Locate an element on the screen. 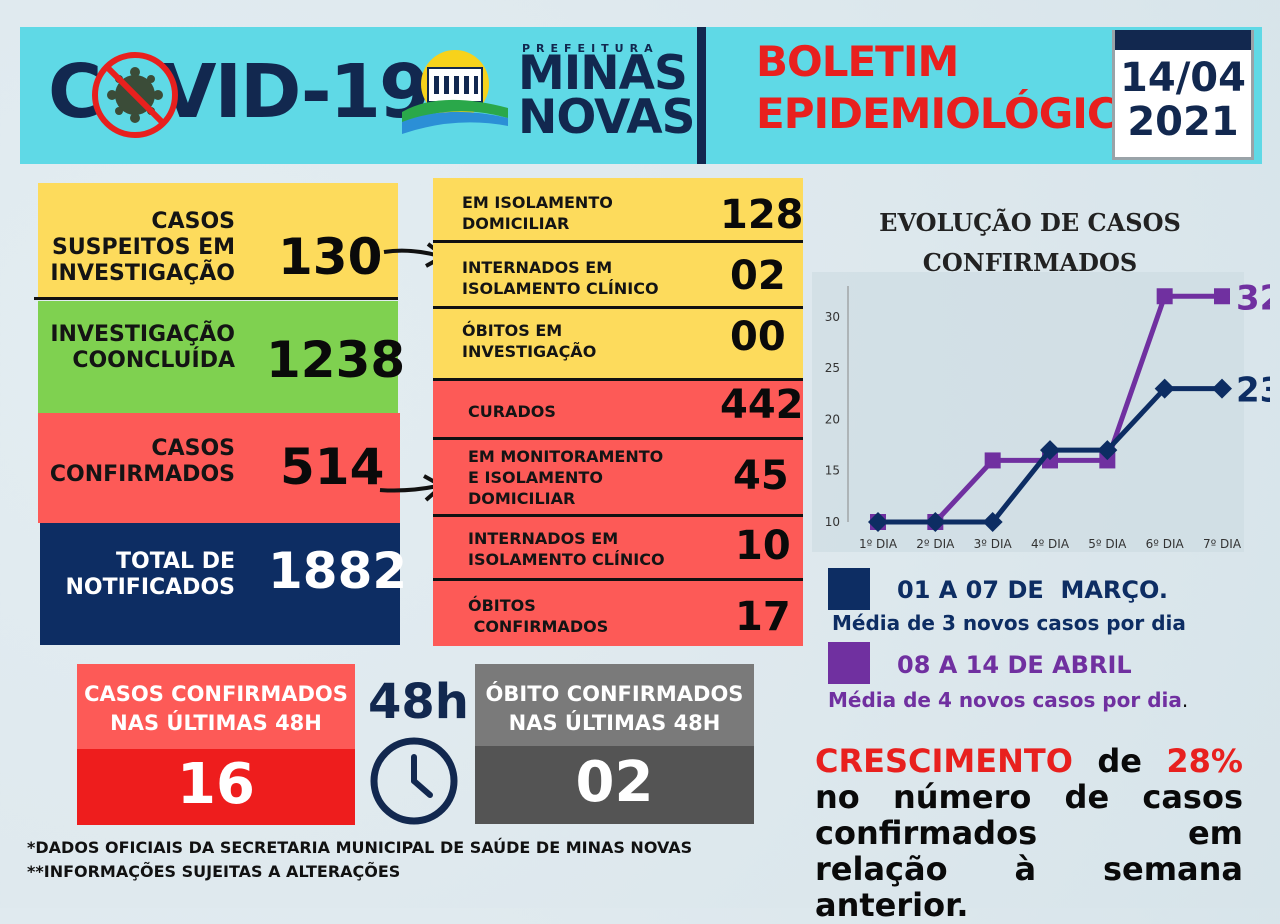 This screenshot has height=924, width=1280. header-banner is located at coordinates (641, 95).